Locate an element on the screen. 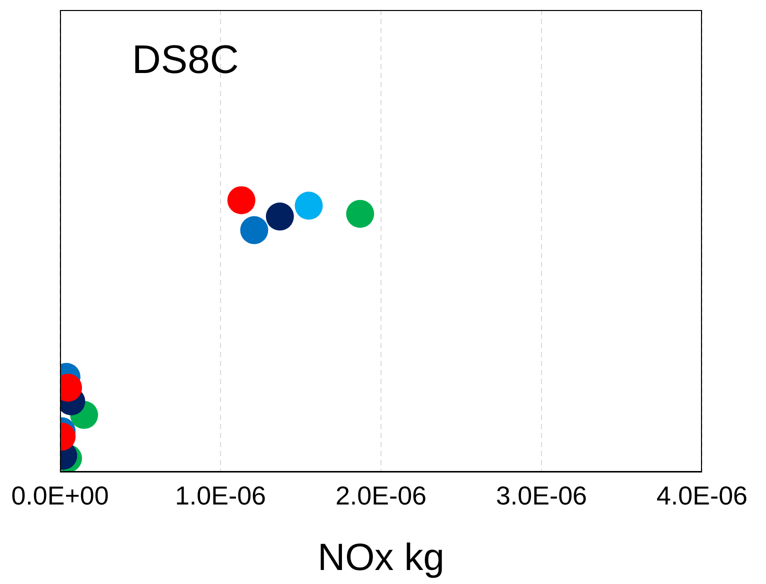  x-tick-label: 0.0E+00 is located at coordinates (60, 495).